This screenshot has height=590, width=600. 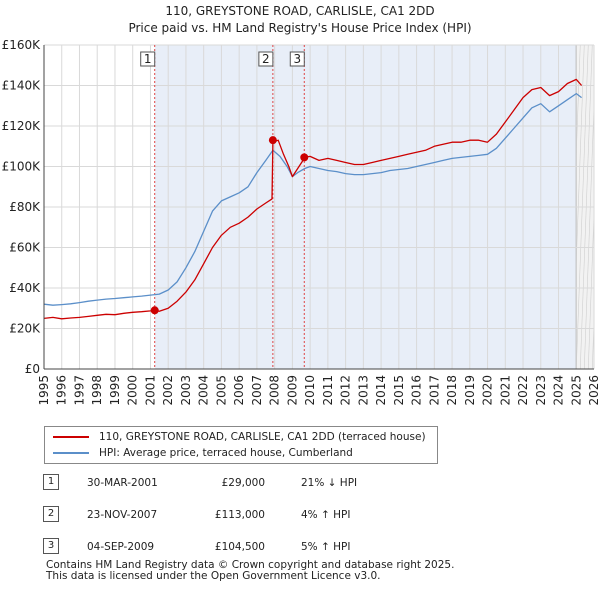 I want to click on x-tick-label: 1996, so click(x=62, y=390).